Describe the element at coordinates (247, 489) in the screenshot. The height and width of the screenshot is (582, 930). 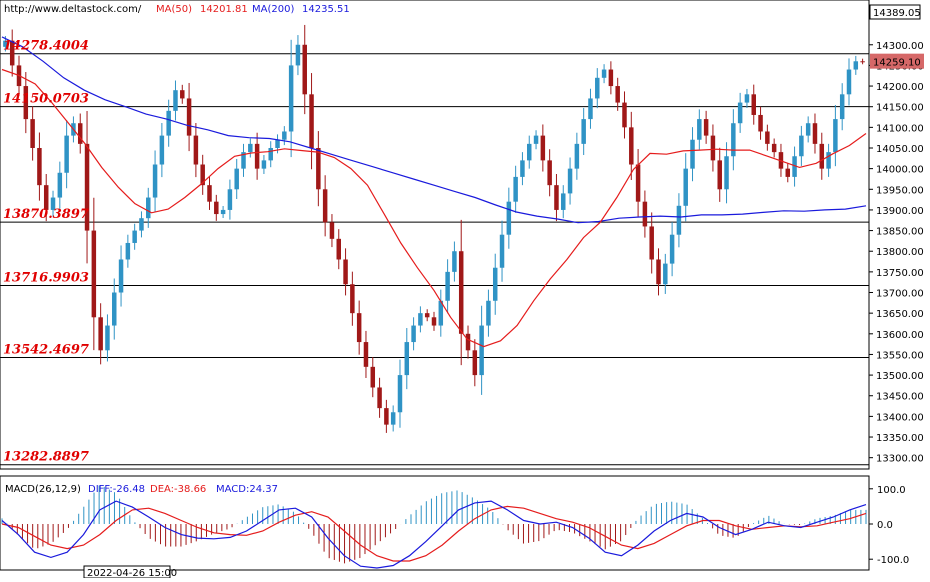
I see `macd-value-label: MACD:24.37` at that location.